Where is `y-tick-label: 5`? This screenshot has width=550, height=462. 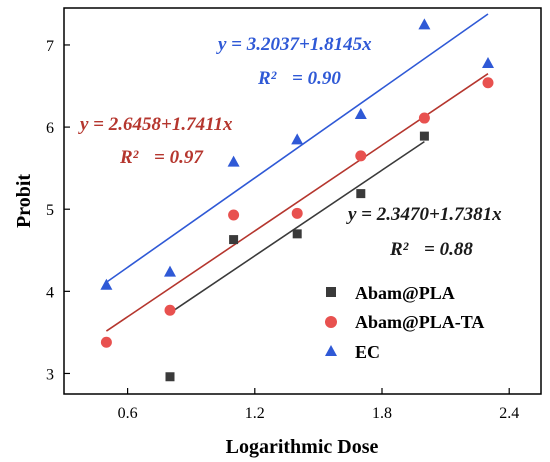
y-tick-label: 5 is located at coordinates (50, 210).